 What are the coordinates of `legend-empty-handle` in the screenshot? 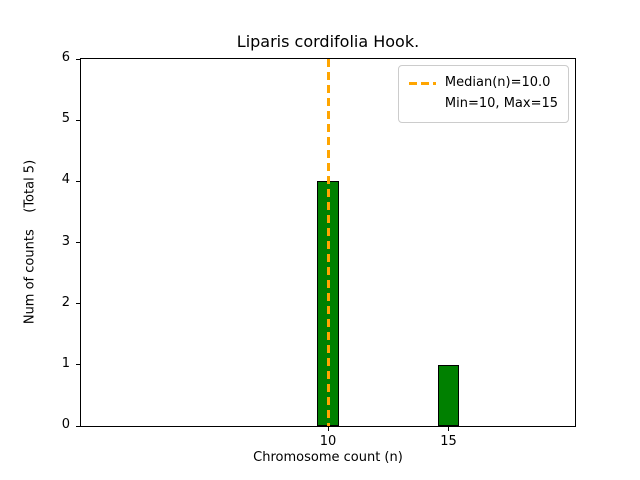 It's located at (422, 104).